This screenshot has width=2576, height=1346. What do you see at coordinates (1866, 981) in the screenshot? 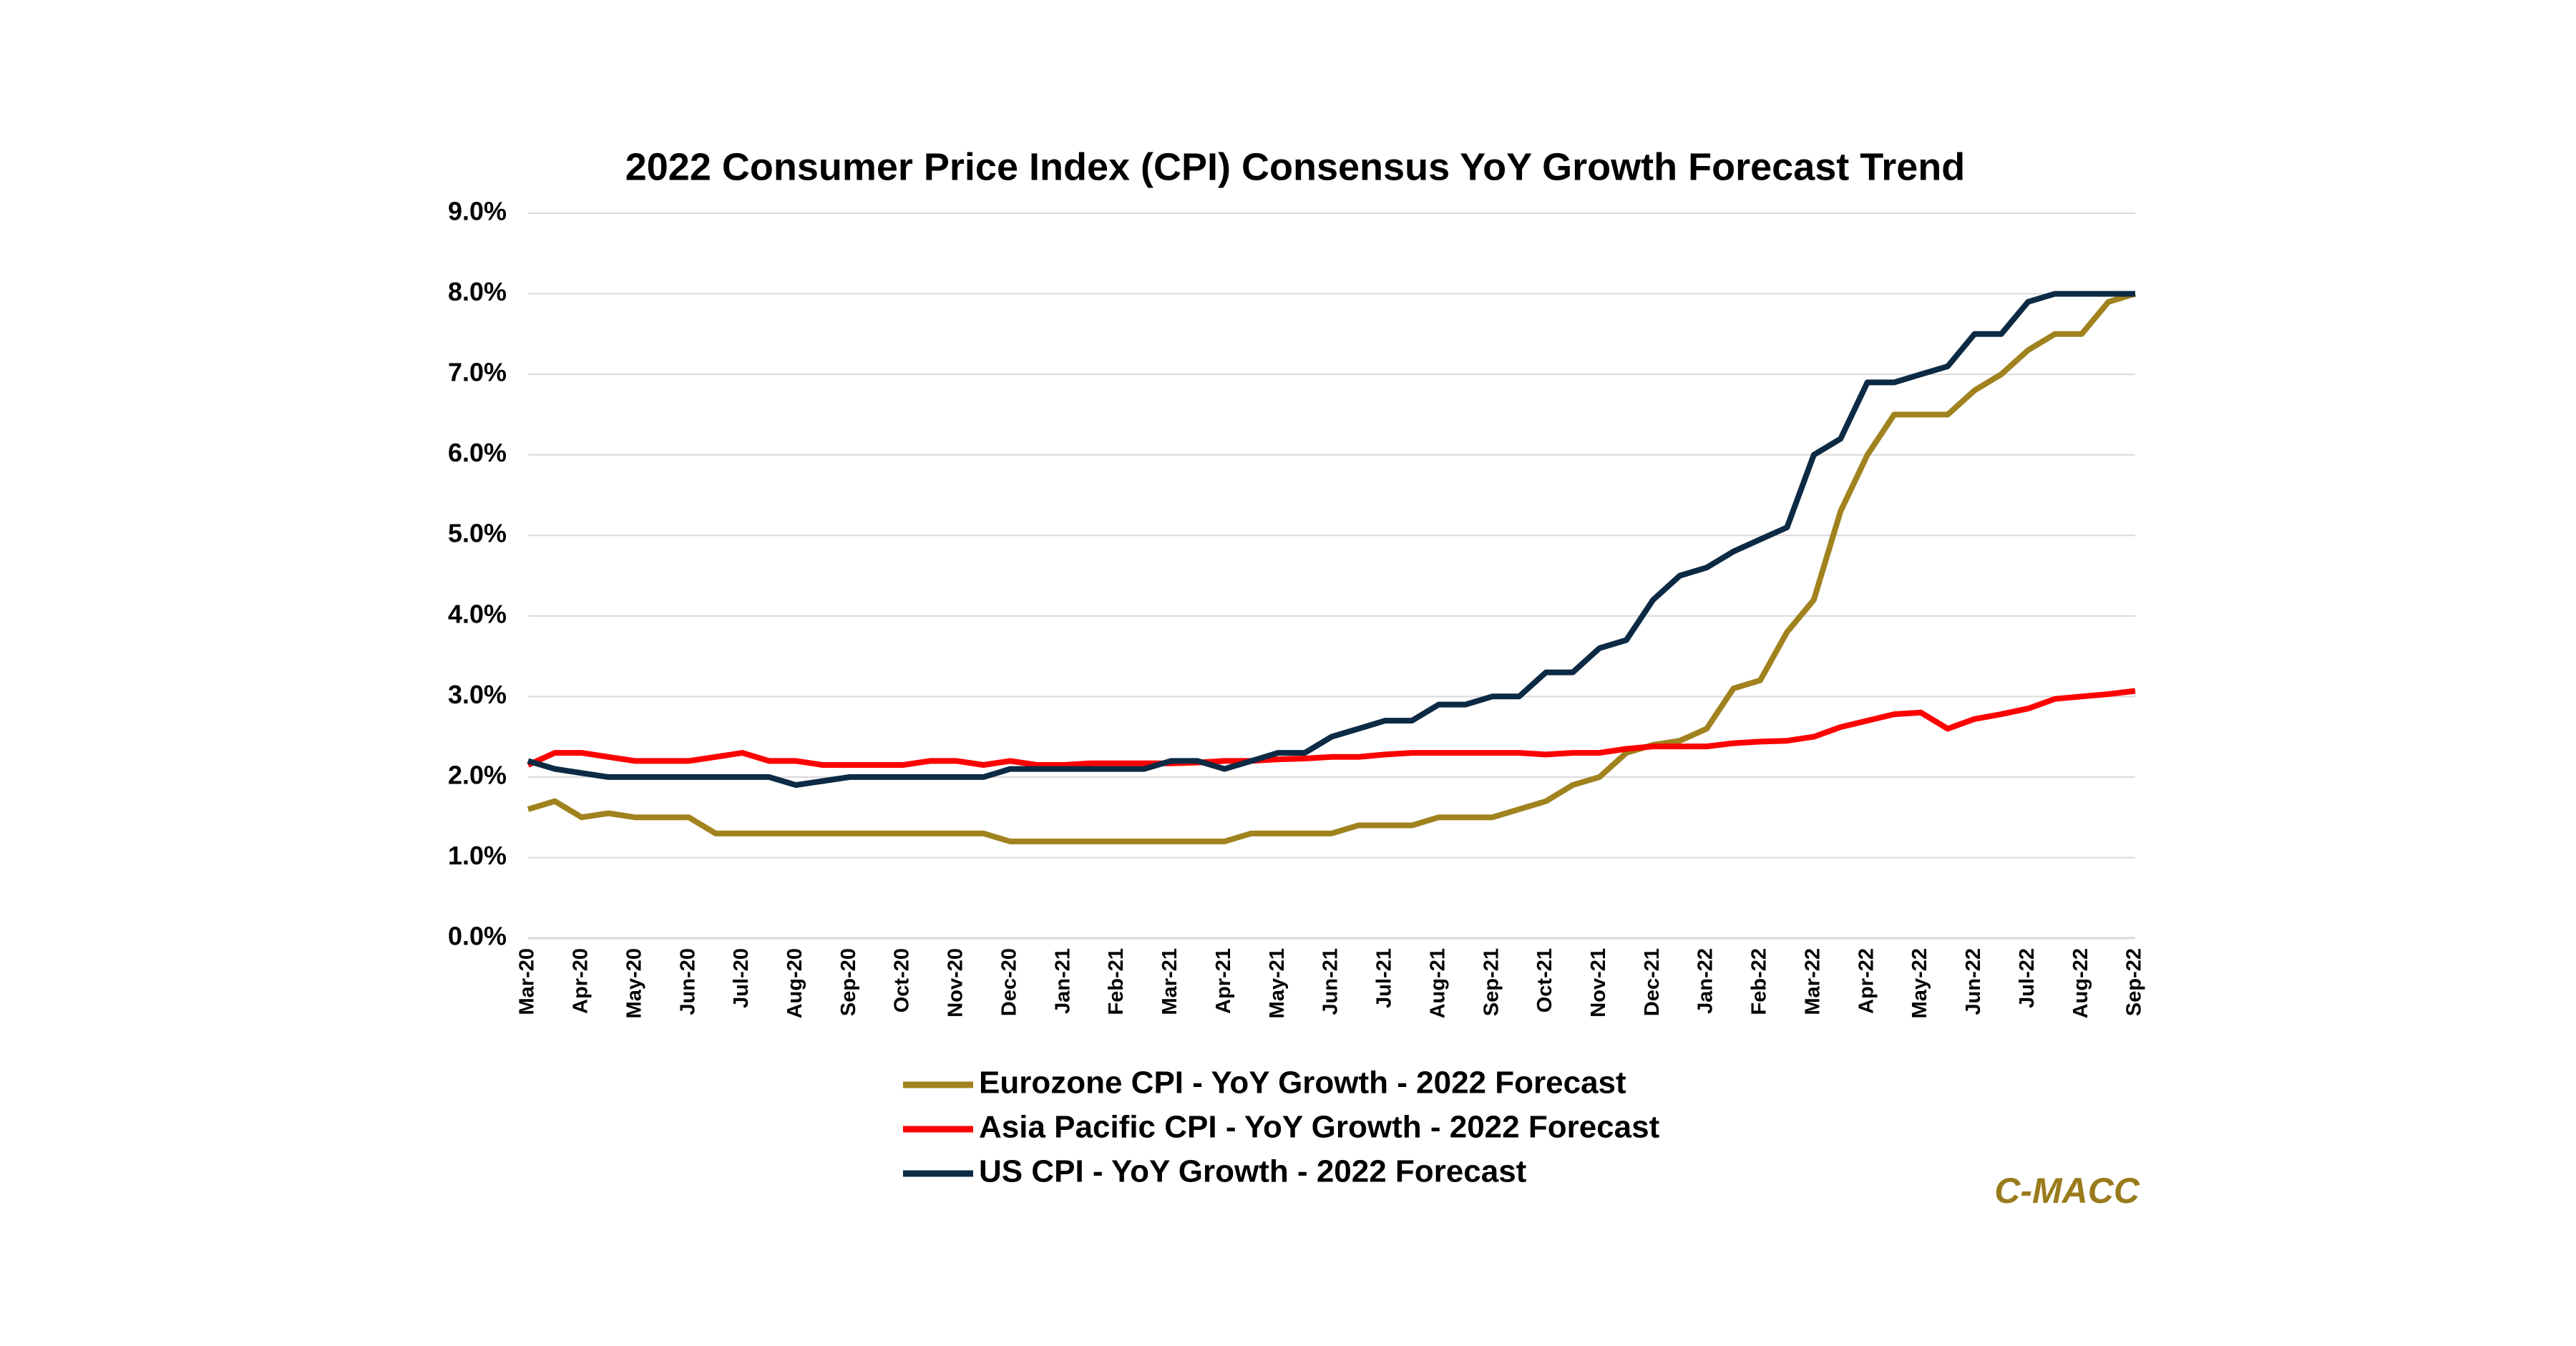
I see `x-tick-label: Apr-22` at bounding box center [1866, 981].